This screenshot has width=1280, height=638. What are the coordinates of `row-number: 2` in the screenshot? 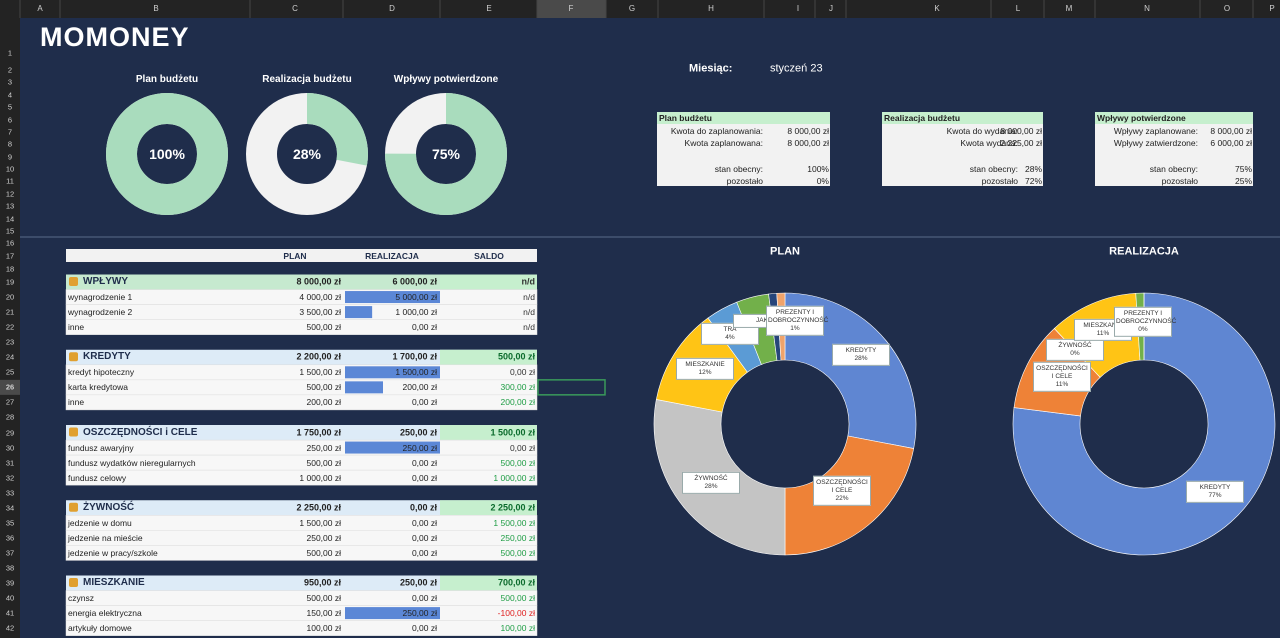 It's located at (10, 70).